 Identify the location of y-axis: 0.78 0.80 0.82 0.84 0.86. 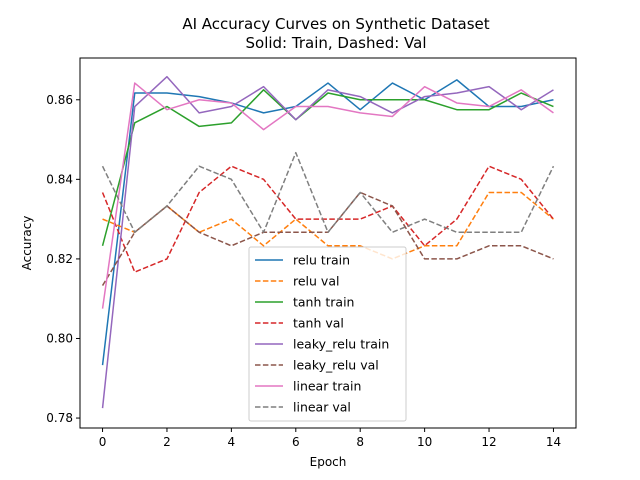
(63, 259).